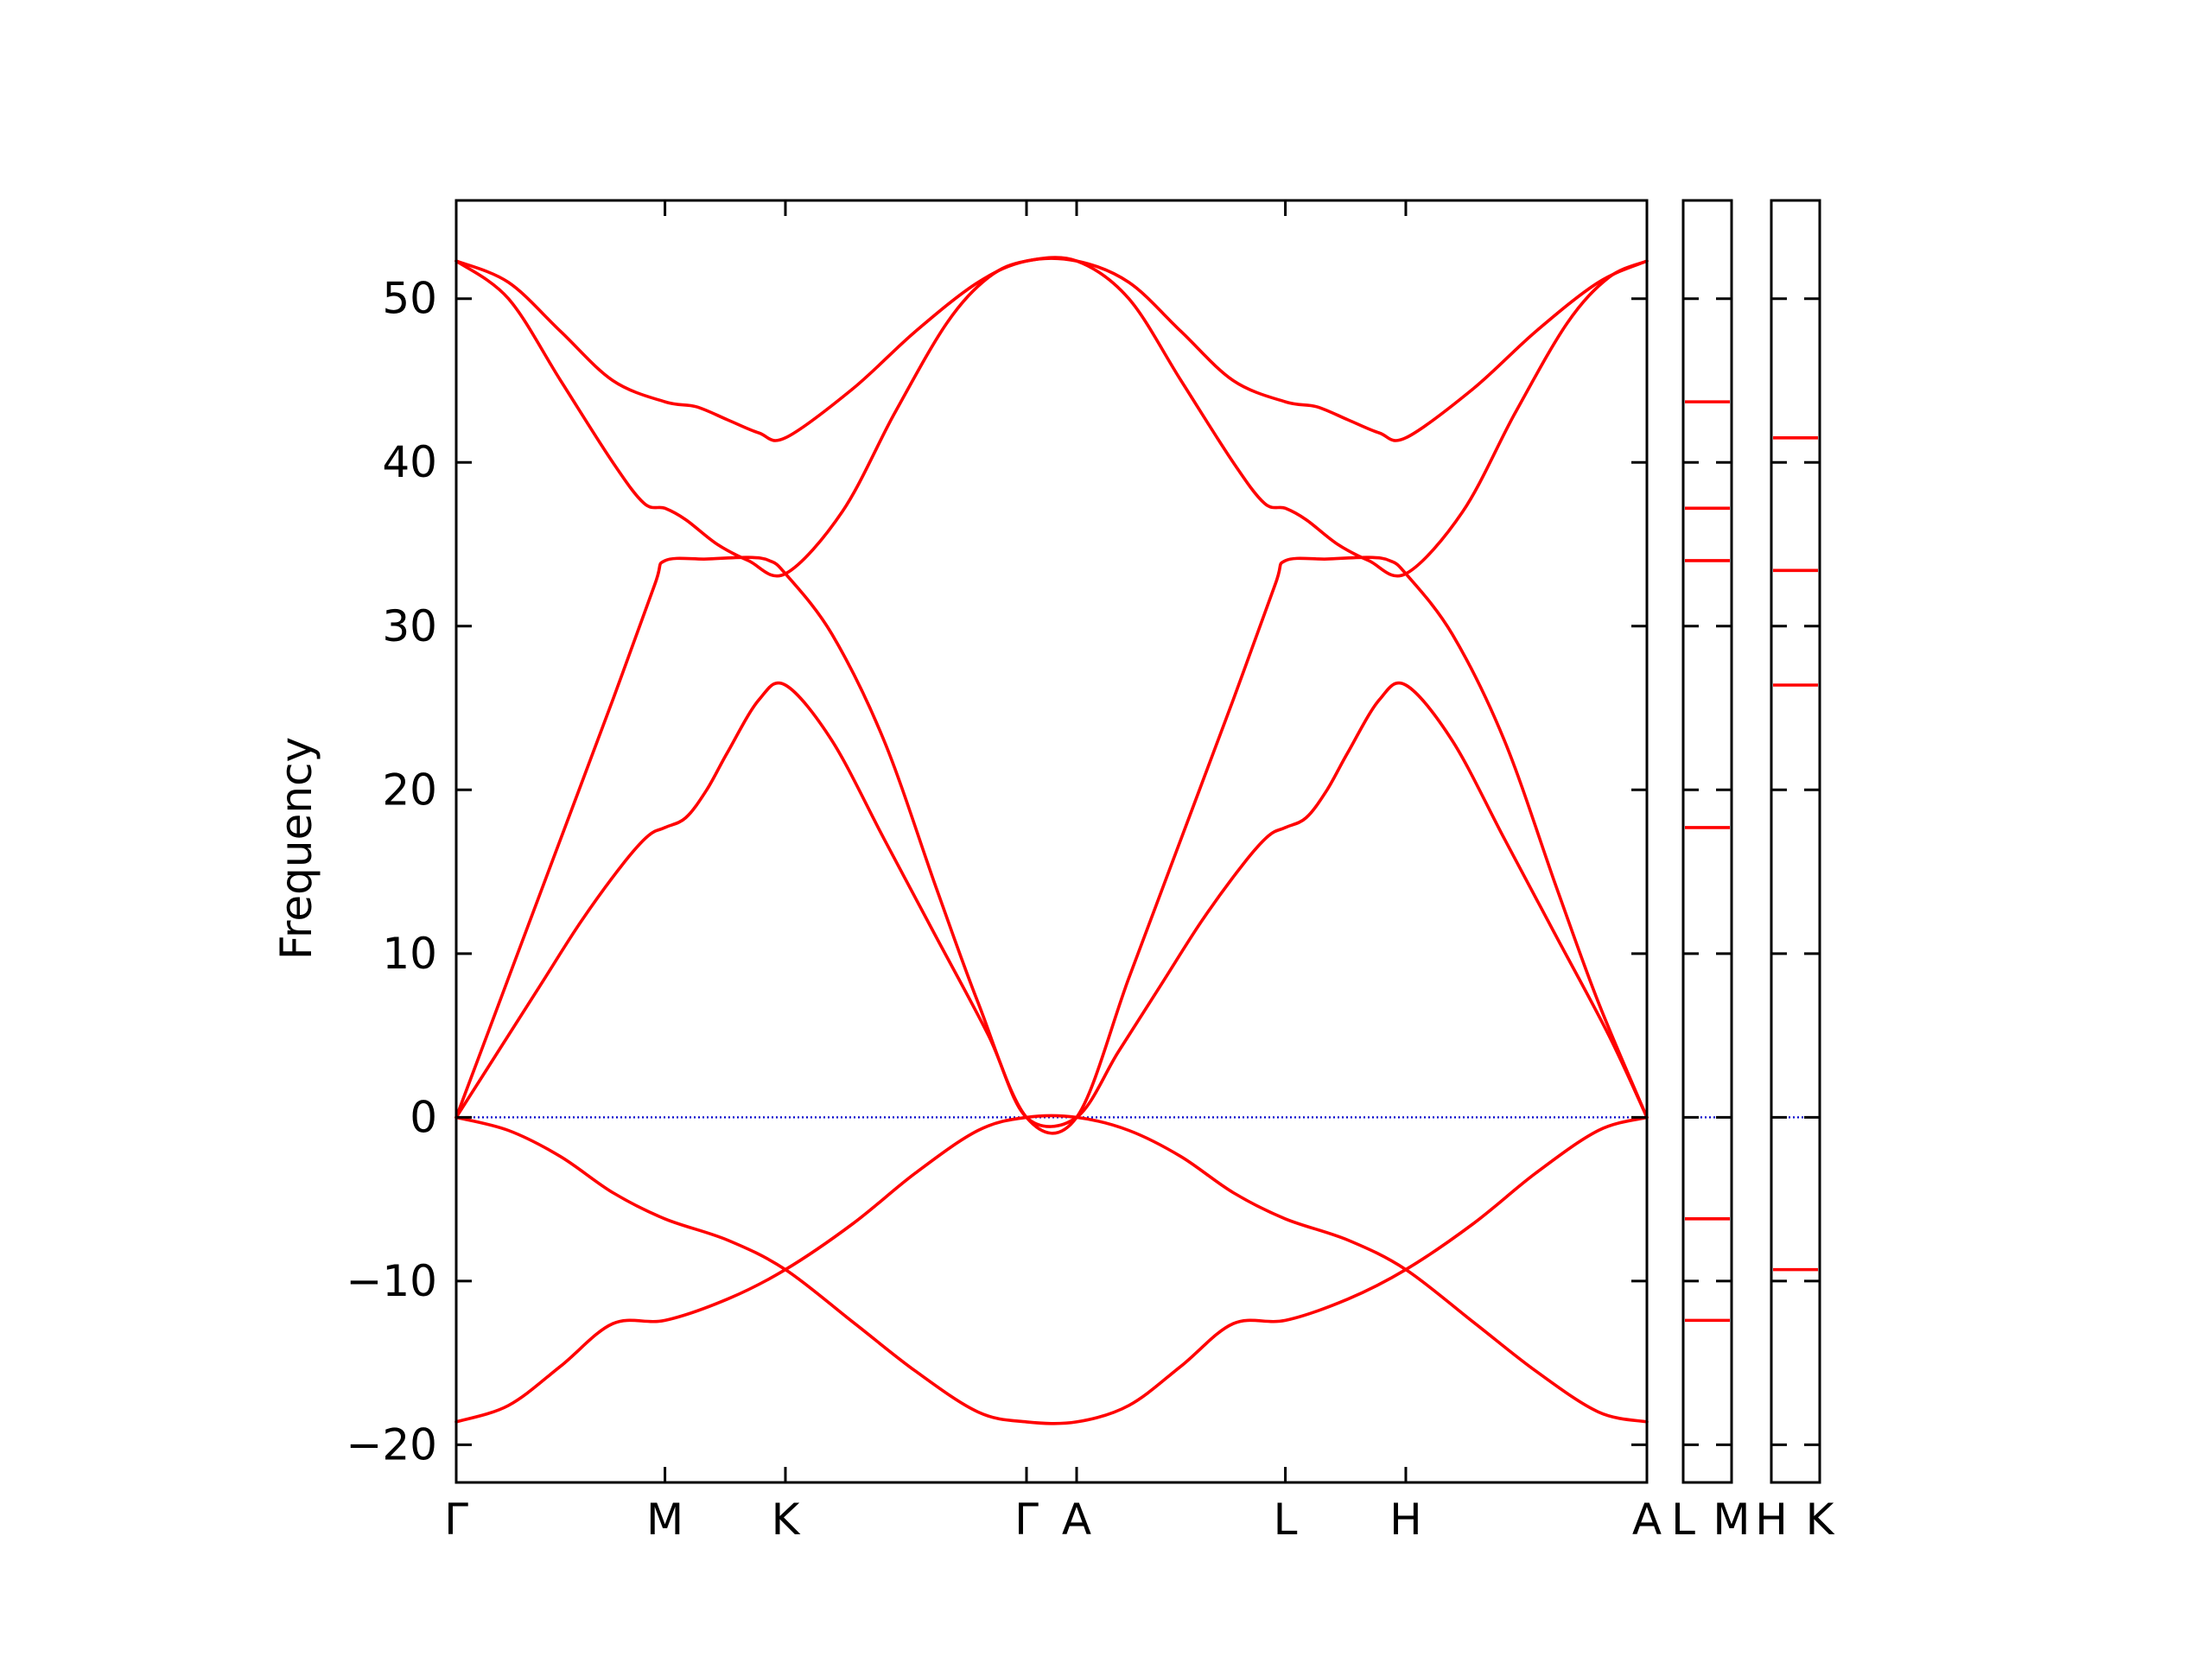 The width and height of the screenshot is (2212, 1663). What do you see at coordinates (409, 790) in the screenshot?
I see `y-tick-label: 20` at bounding box center [409, 790].